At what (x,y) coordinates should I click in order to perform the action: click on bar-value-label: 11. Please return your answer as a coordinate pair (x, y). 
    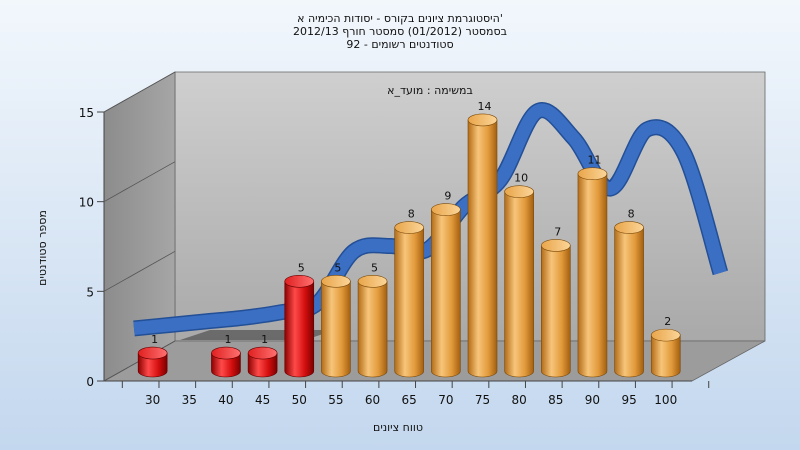
    Looking at the image, I should click on (594, 160).